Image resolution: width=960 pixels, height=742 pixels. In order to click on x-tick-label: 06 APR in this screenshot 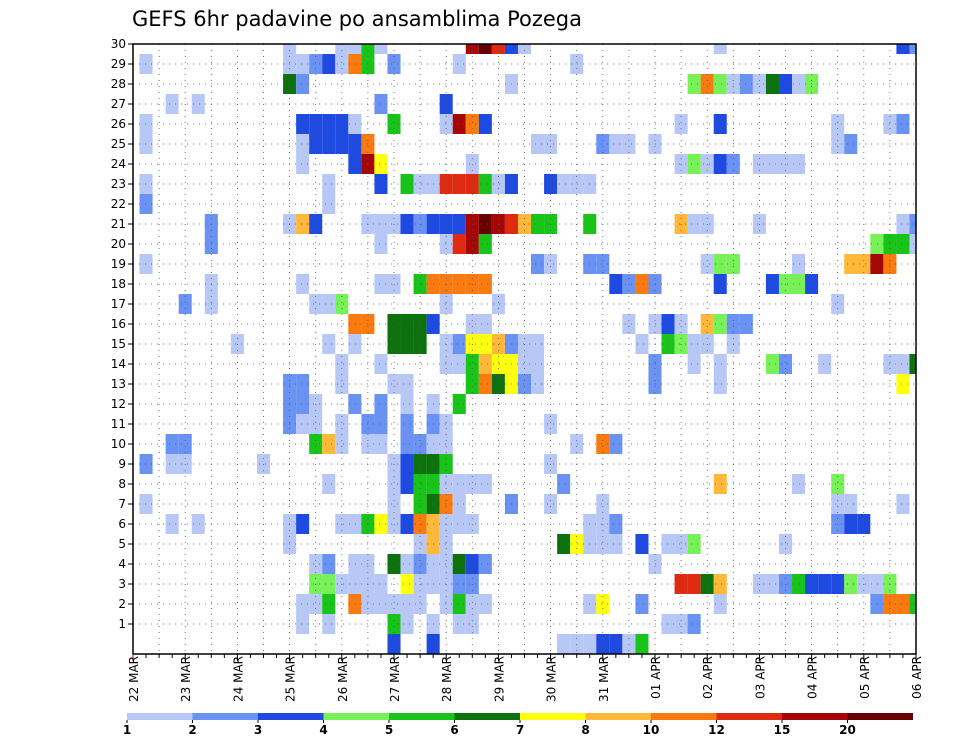, I will do `click(917, 677)`.